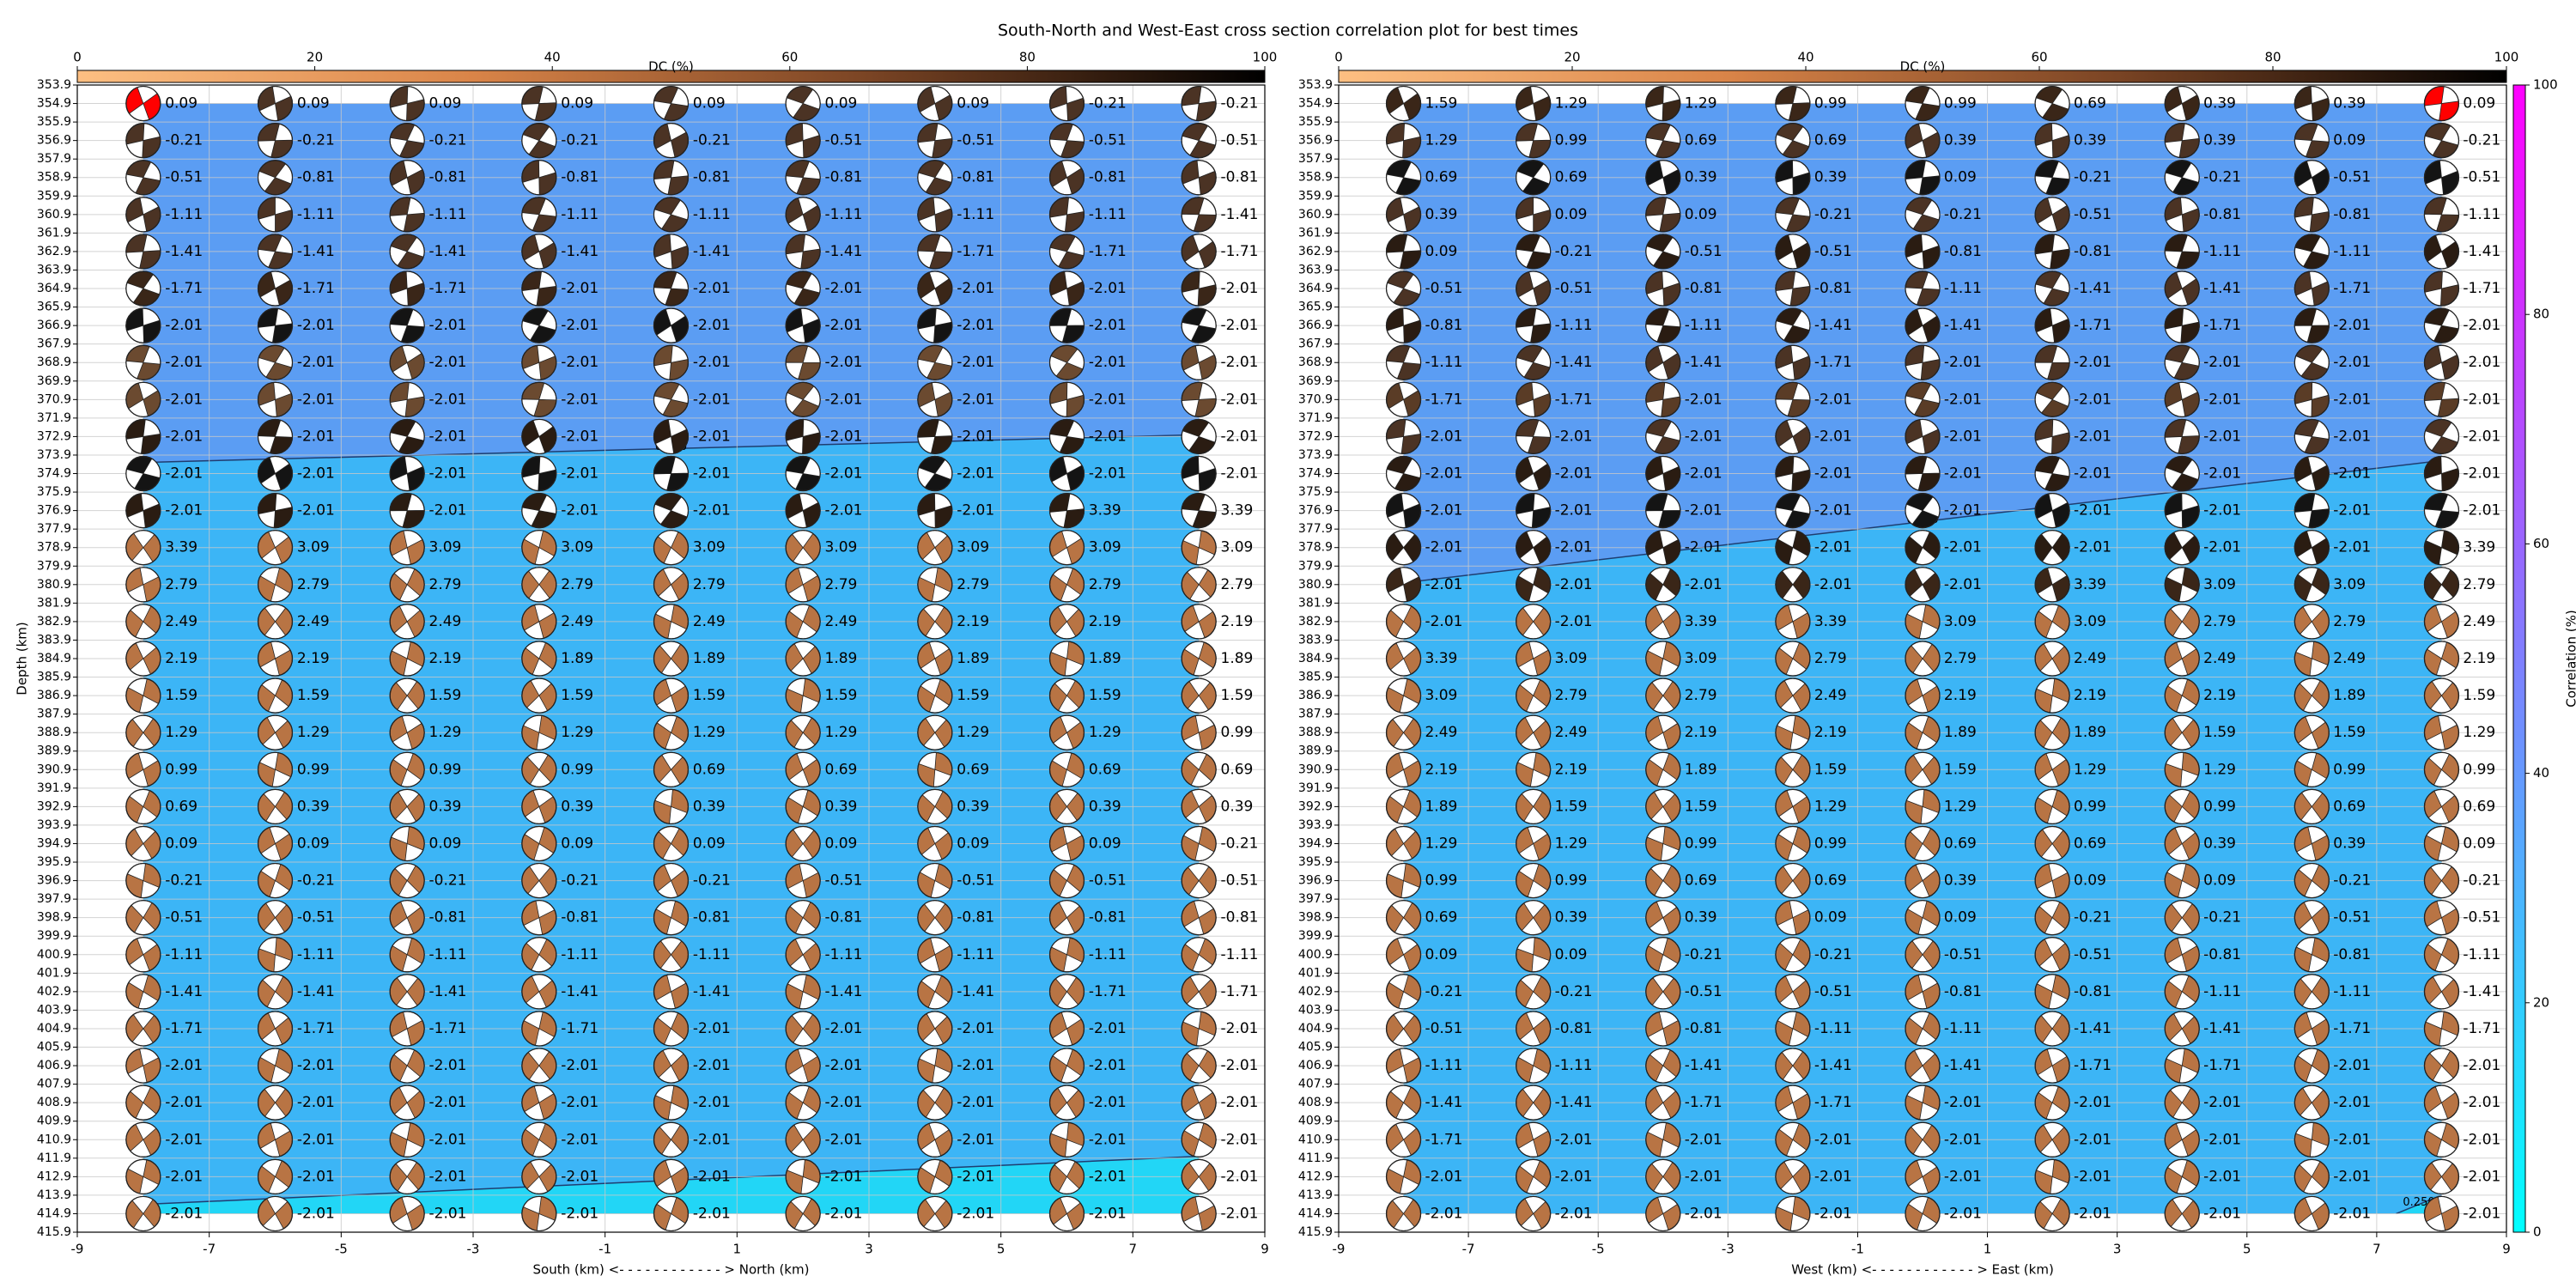 Image resolution: width=2576 pixels, height=1288 pixels. I want to click on y-tick-label: 382.9, so click(54, 622).